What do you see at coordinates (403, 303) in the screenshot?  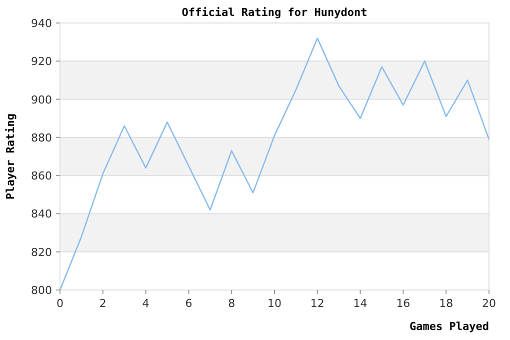 I see `x-tick-label: 16` at bounding box center [403, 303].